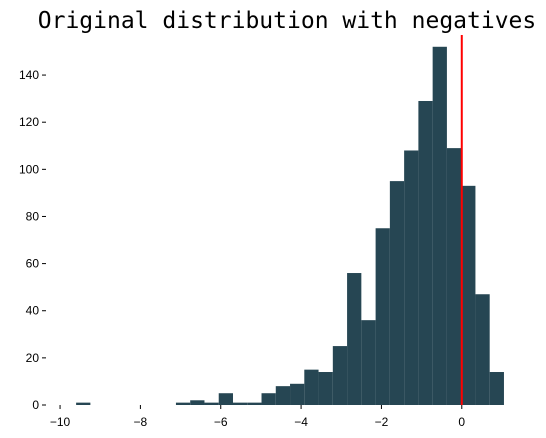 The height and width of the screenshot is (438, 546). Describe the element at coordinates (29, 122) in the screenshot. I see `y-tick-label: 120` at that location.